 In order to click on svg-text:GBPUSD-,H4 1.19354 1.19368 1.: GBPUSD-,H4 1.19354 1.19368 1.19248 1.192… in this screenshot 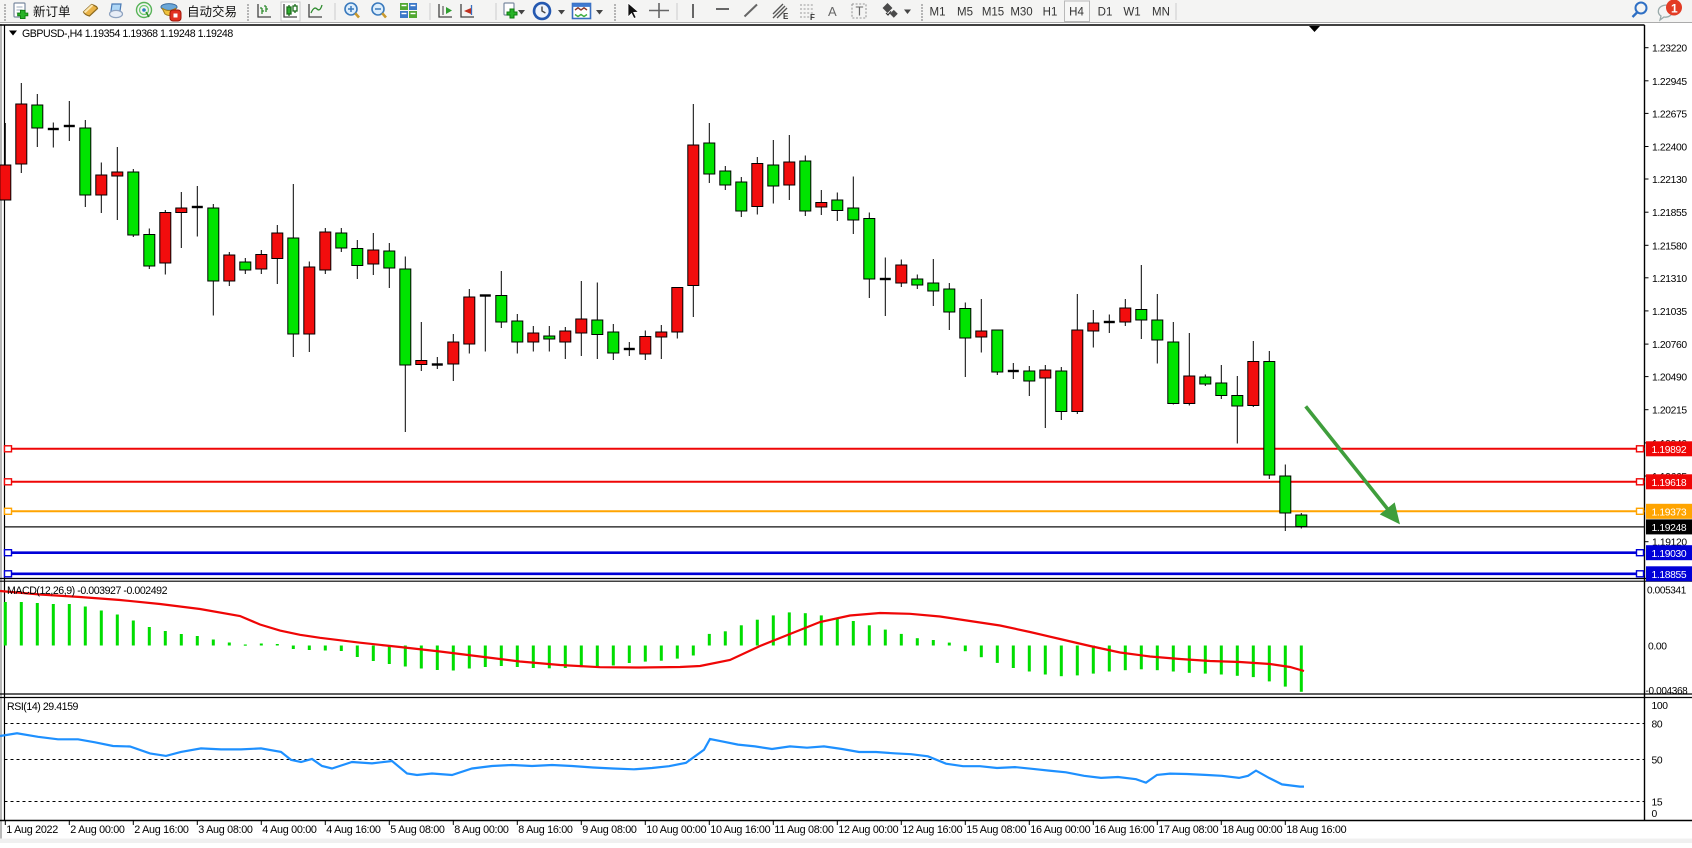, I will do `click(127, 34)`.